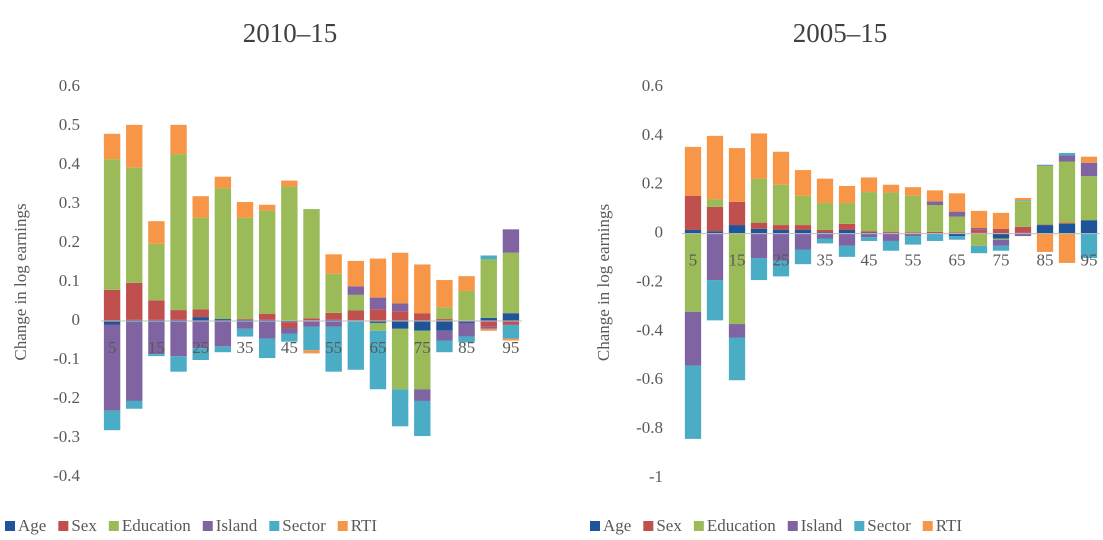 The width and height of the screenshot is (1103, 540). What do you see at coordinates (200, 347) in the screenshot?
I see `x-tick-label: 25` at bounding box center [200, 347].